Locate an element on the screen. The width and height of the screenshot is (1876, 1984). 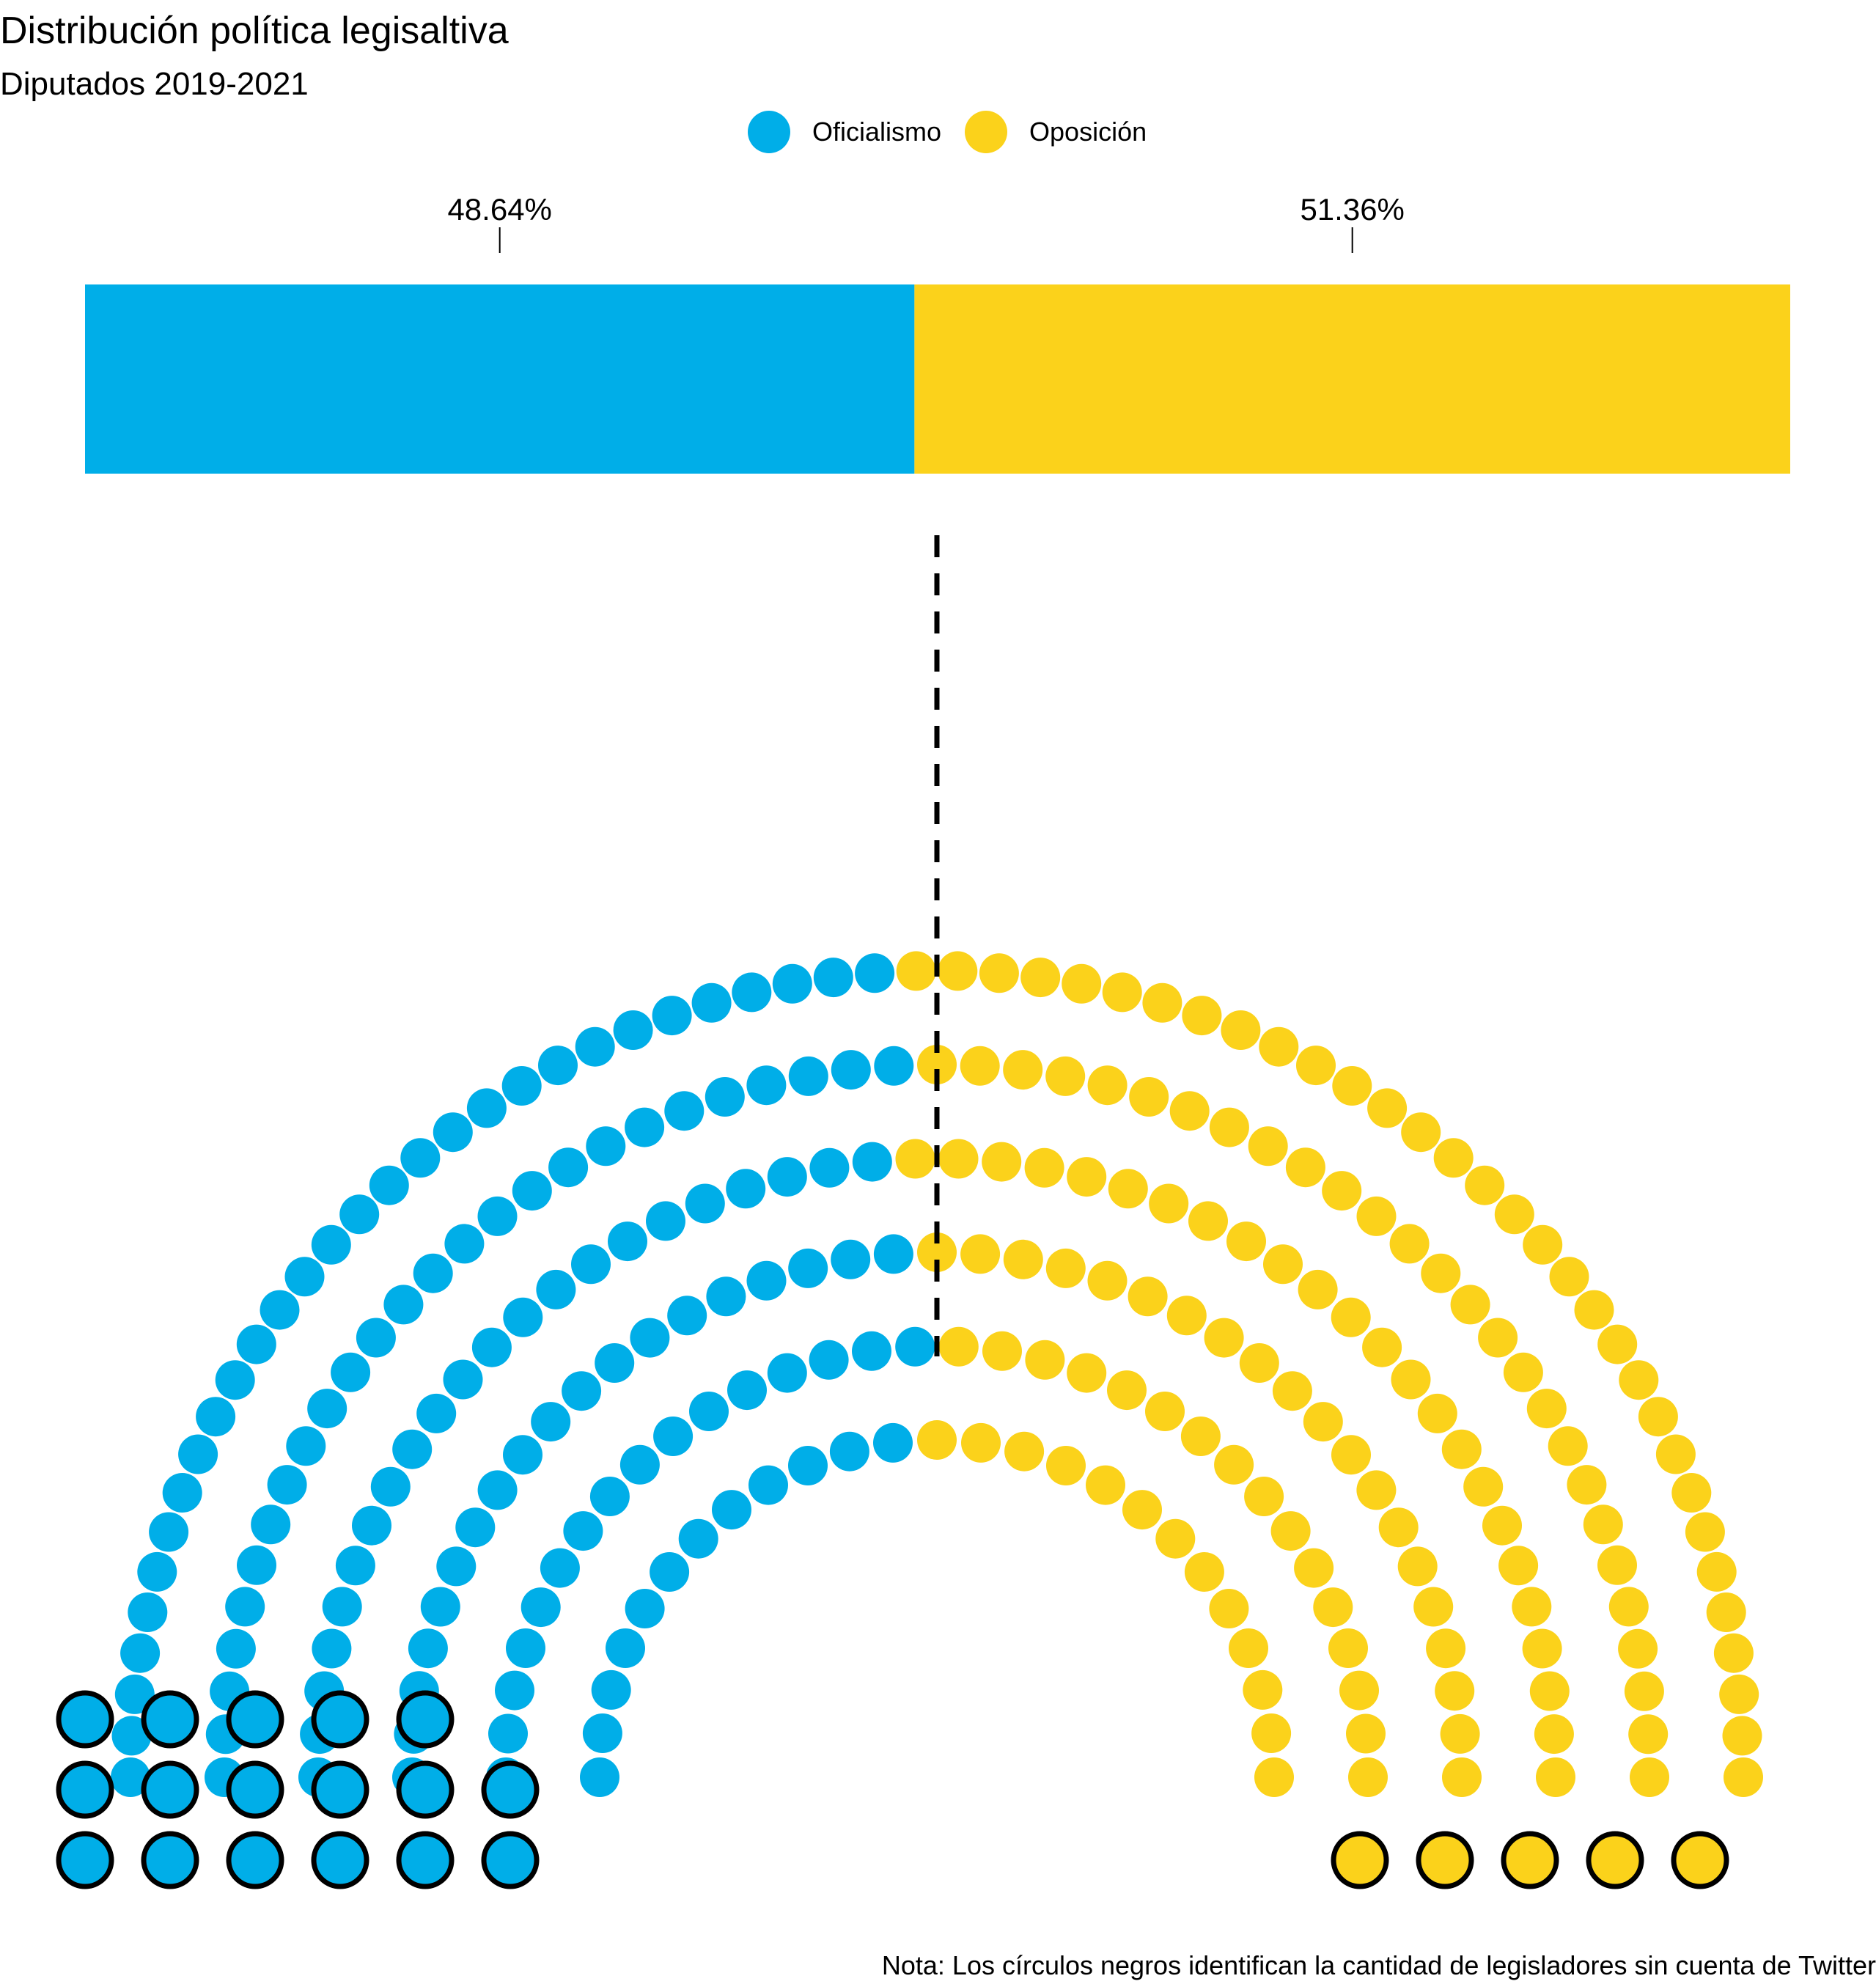
bar-label-oficialismo: 48.64% is located at coordinates (499, 209).